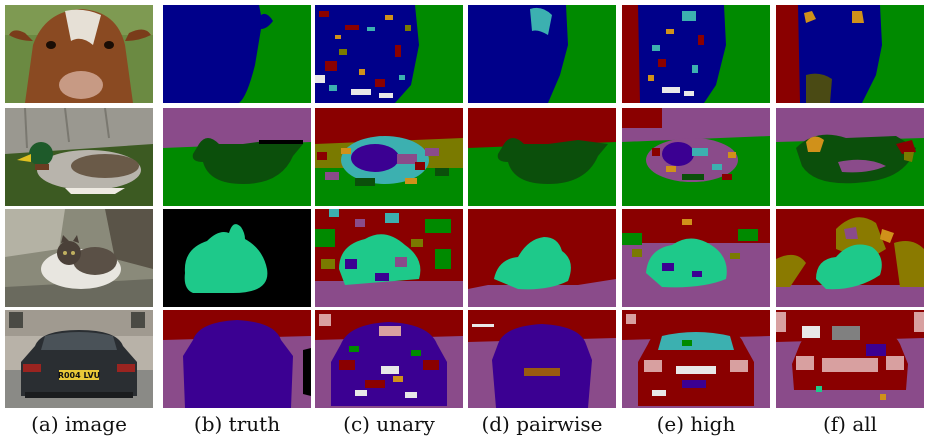 Image resolution: width=930 pixels, height=444 pixels. I want to click on row-duck-truth, so click(237, 157).